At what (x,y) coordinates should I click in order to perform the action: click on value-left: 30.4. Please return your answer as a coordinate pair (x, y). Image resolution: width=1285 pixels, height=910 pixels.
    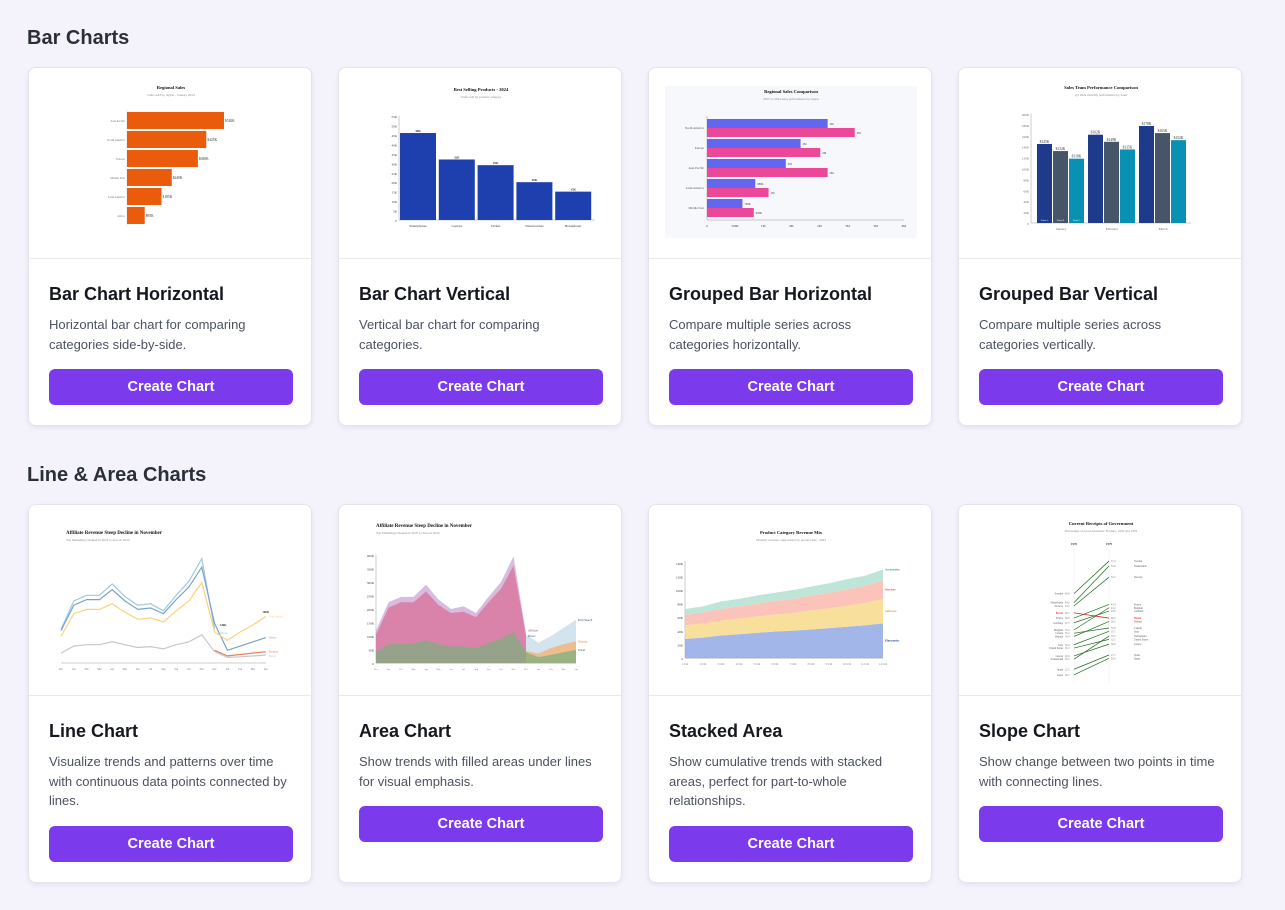
    Looking at the image, I should click on (1067, 645).